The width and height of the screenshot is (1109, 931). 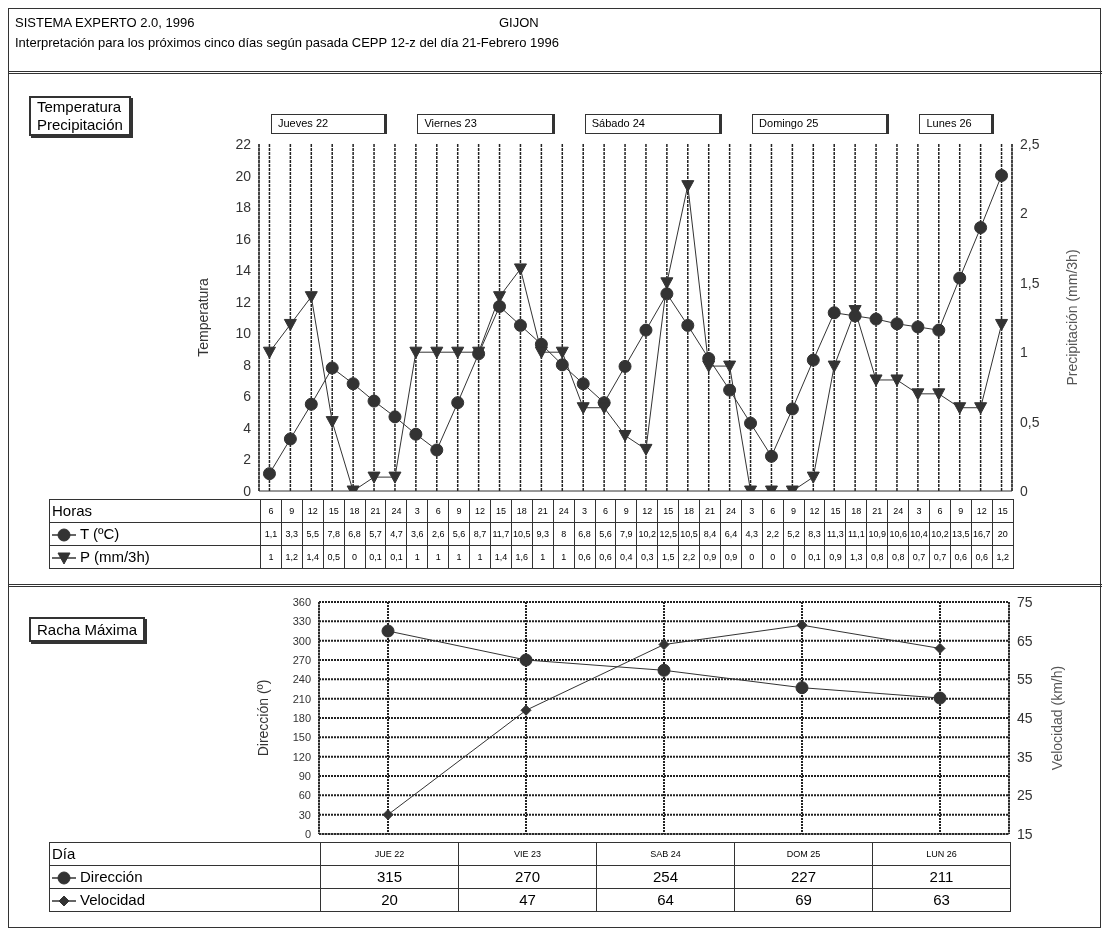 I want to click on data-label: 12,5, so click(x=668, y=534).